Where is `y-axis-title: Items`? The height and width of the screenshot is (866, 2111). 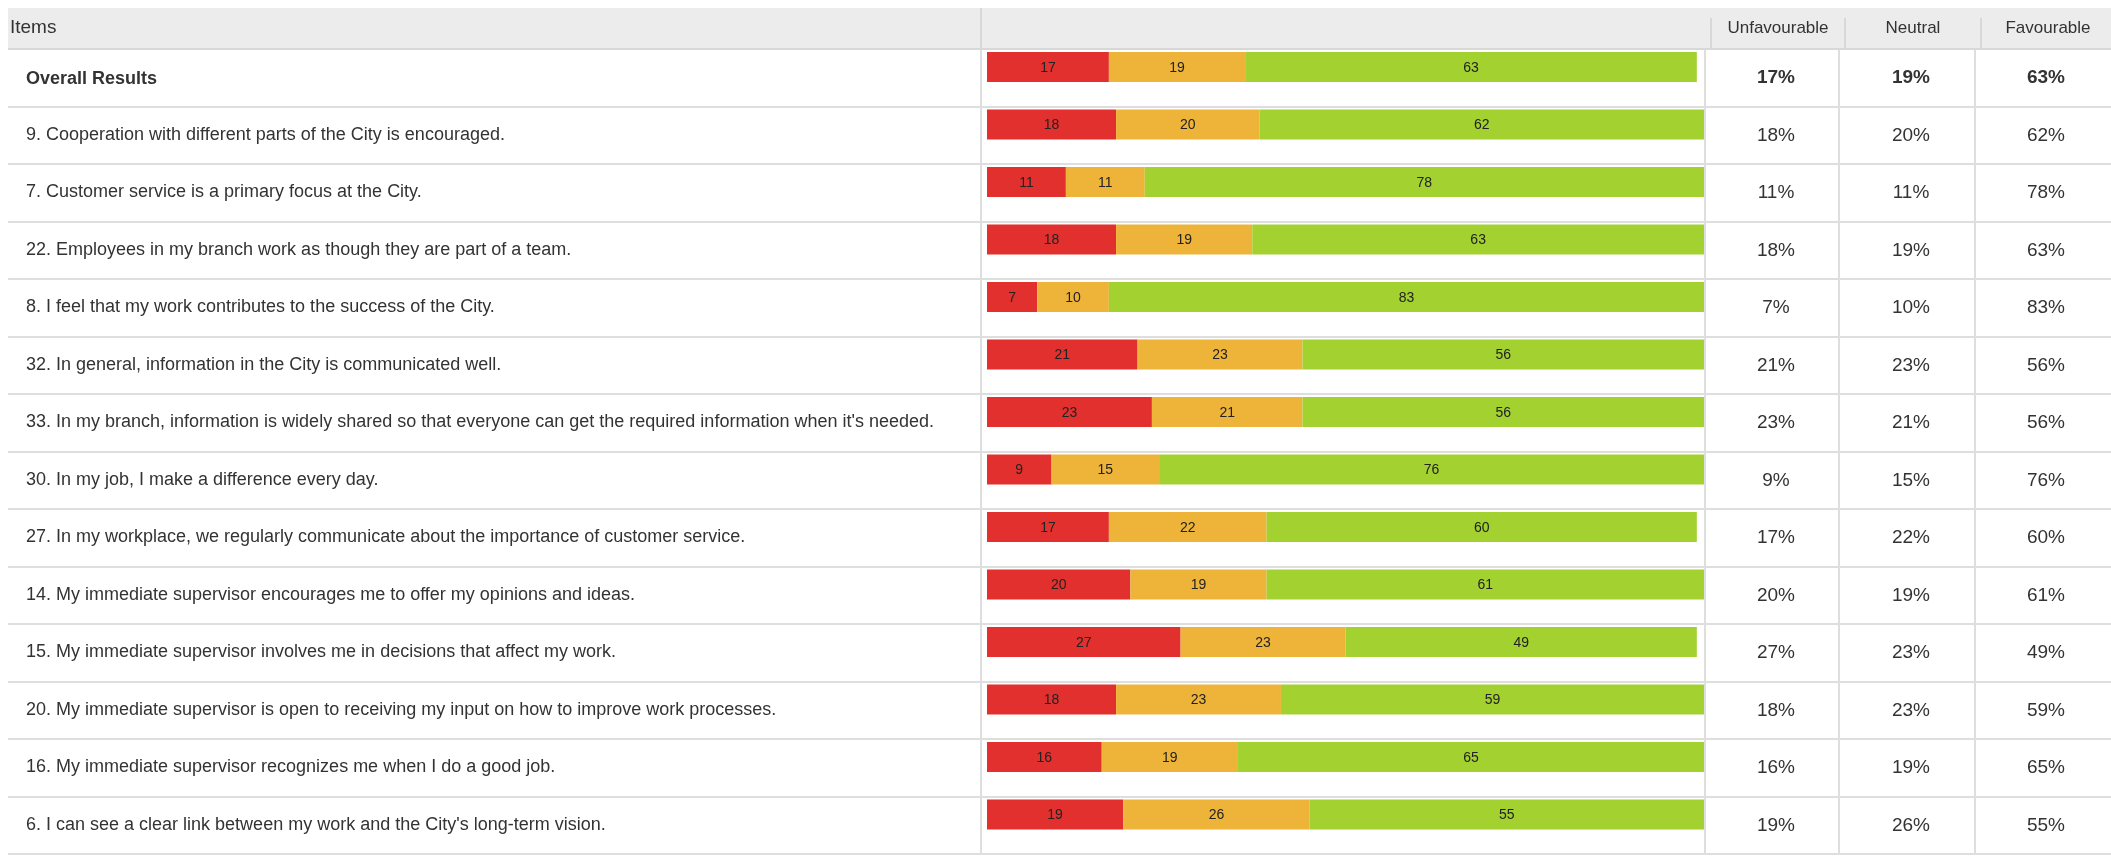 y-axis-title: Items is located at coordinates (33, 27).